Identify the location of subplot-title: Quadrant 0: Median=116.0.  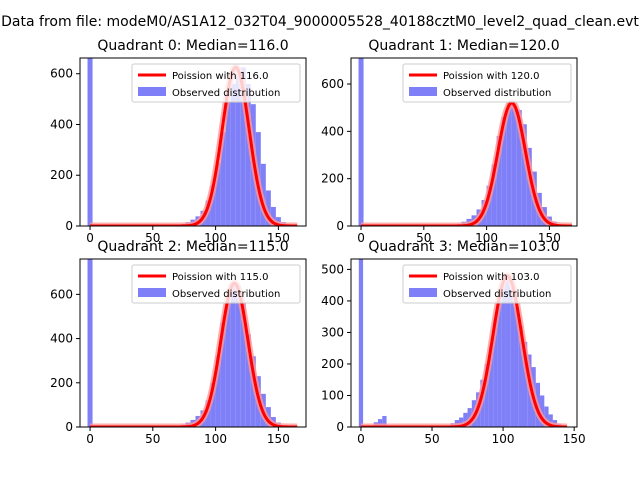
(192, 46).